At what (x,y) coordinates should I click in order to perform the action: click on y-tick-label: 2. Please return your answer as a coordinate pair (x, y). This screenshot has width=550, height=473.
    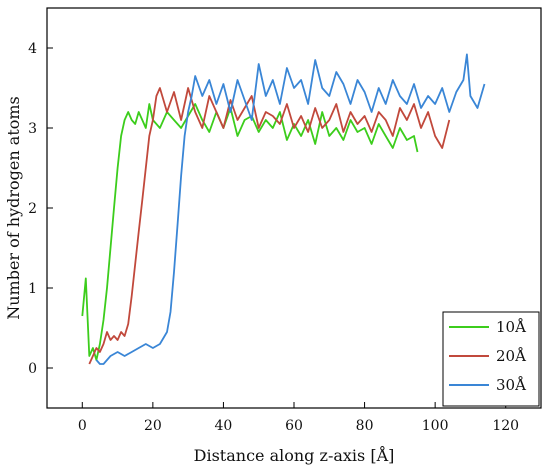
    Looking at the image, I should click on (32, 209).